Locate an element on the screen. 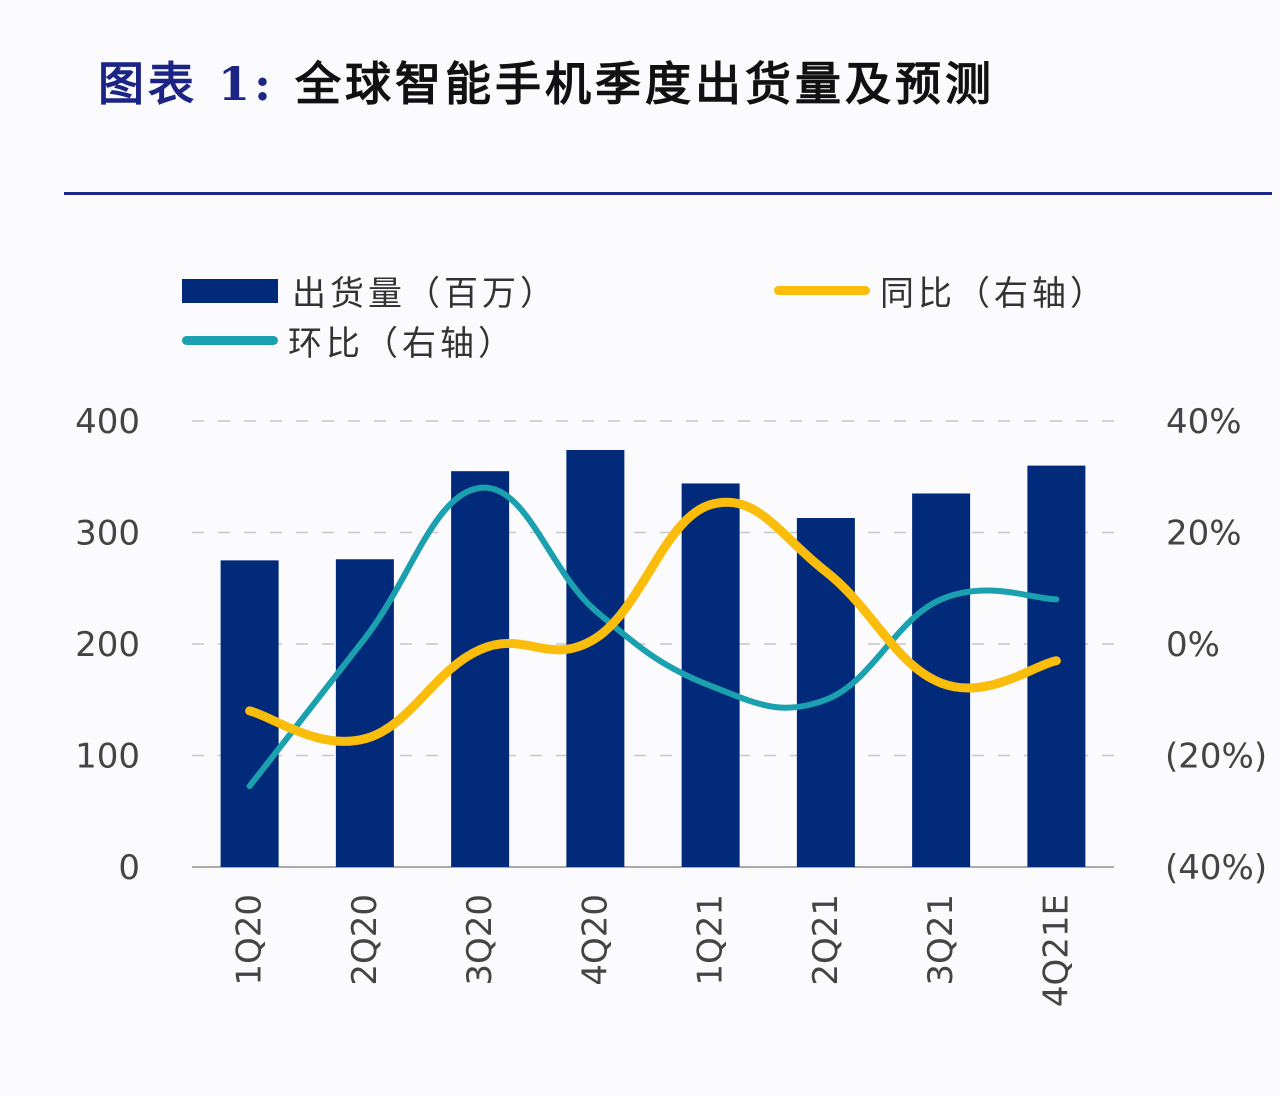 The height and width of the screenshot is (1096, 1280). right-axis: (40%) (20%) 0% 20% 40% is located at coordinates (1216, 645).